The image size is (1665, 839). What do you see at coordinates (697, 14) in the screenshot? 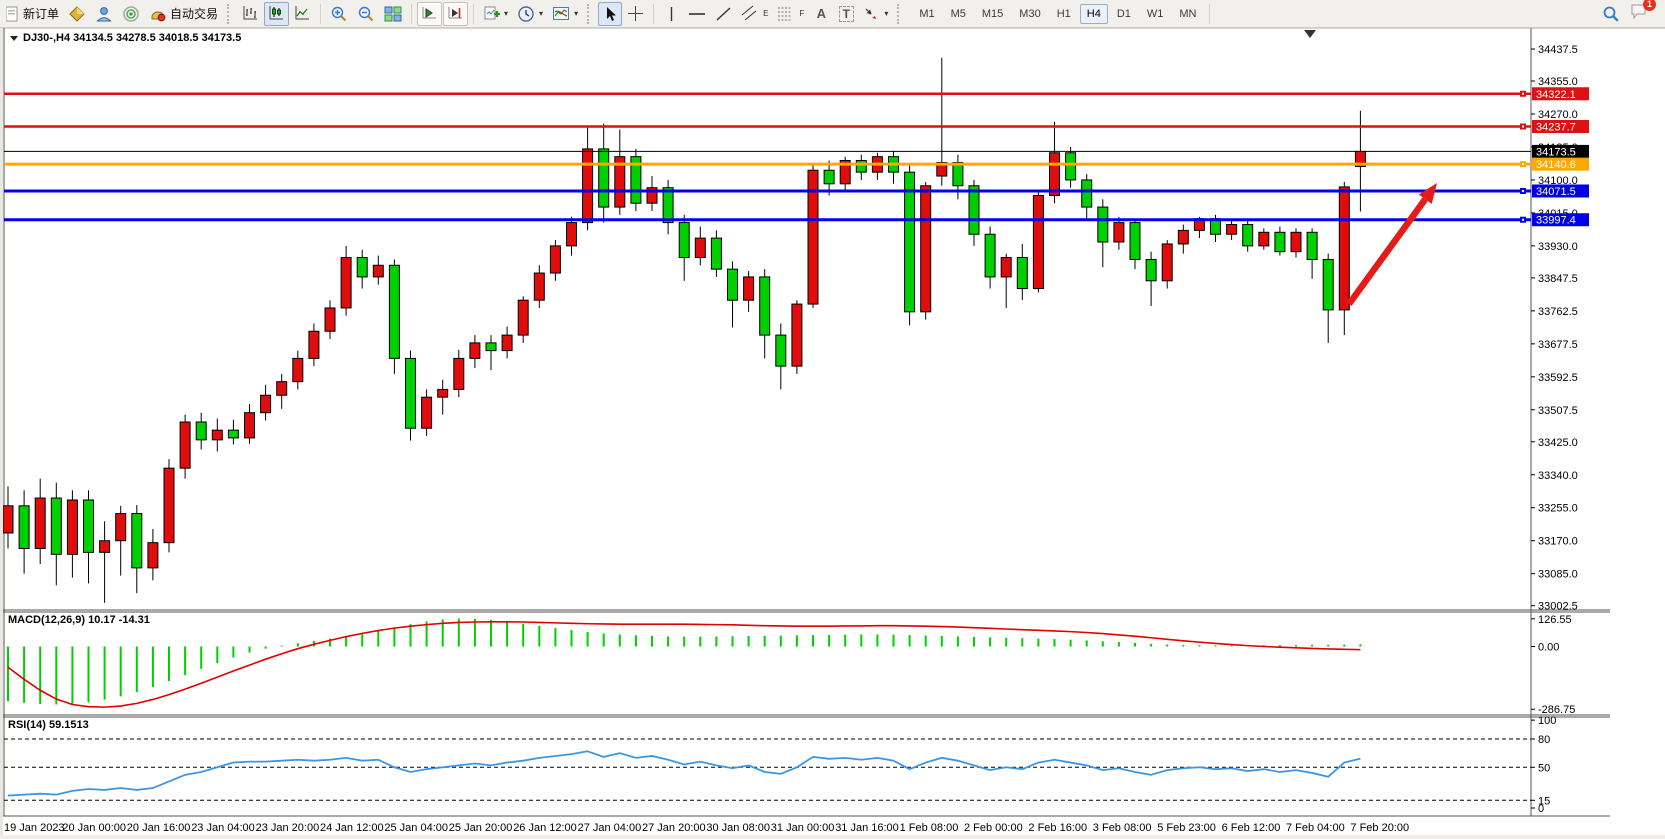
I see `horizontal-line-tool-button` at bounding box center [697, 14].